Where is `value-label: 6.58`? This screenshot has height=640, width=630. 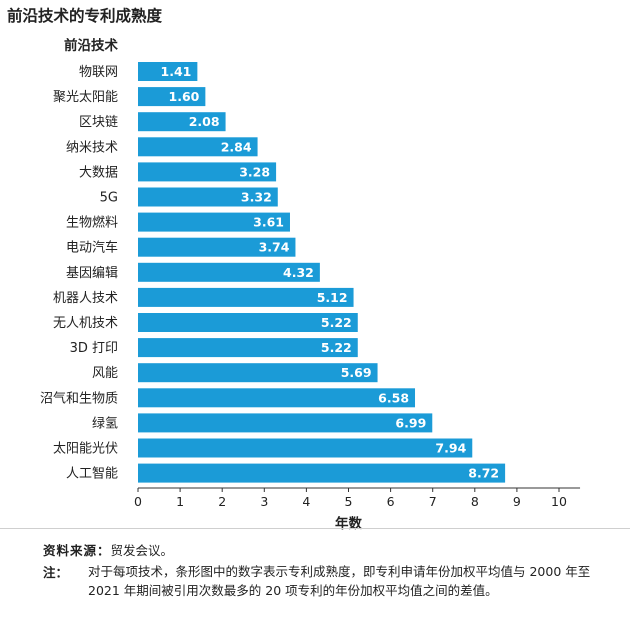
value-label: 6.58 is located at coordinates (393, 397).